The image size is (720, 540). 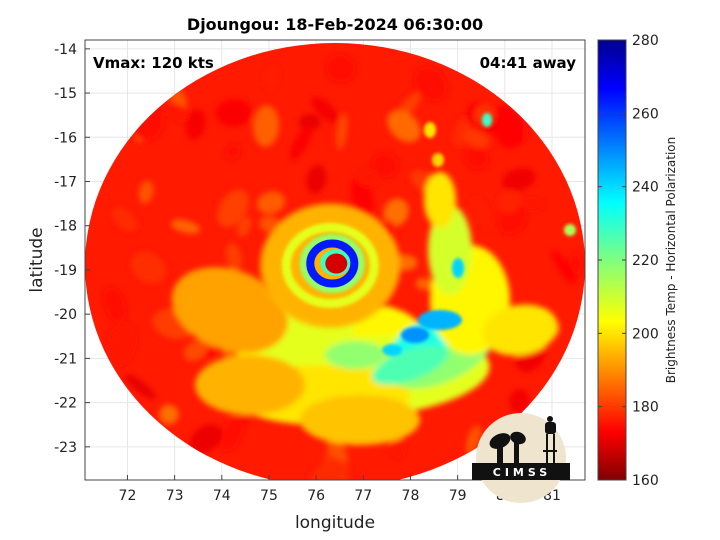 I want to click on logo-bar, so click(x=521, y=471).